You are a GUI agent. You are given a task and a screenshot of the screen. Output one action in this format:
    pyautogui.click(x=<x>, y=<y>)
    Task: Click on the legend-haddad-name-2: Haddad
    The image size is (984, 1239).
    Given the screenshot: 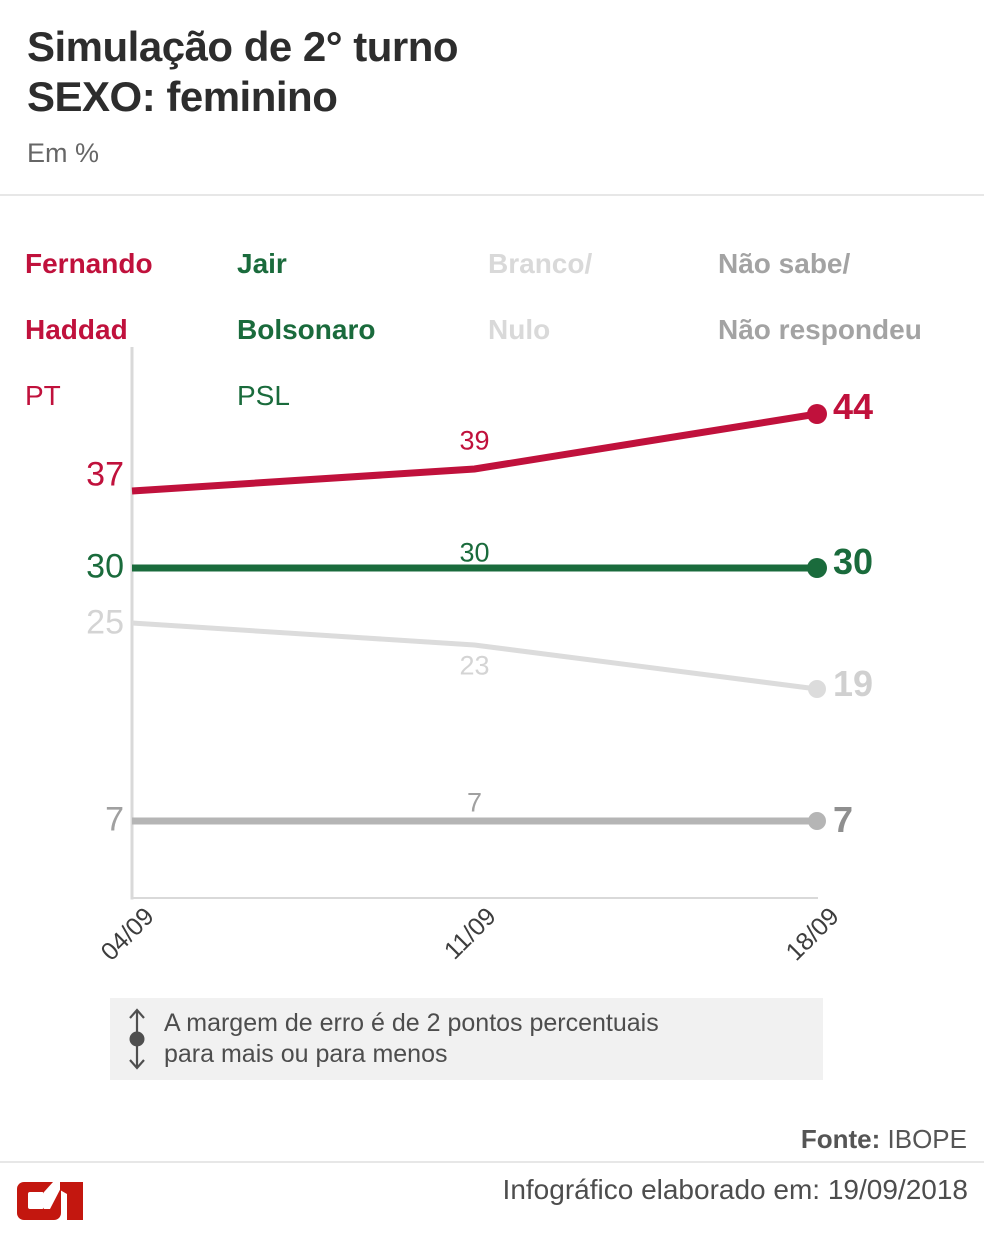 What is the action you would take?
    pyautogui.click(x=76, y=329)
    